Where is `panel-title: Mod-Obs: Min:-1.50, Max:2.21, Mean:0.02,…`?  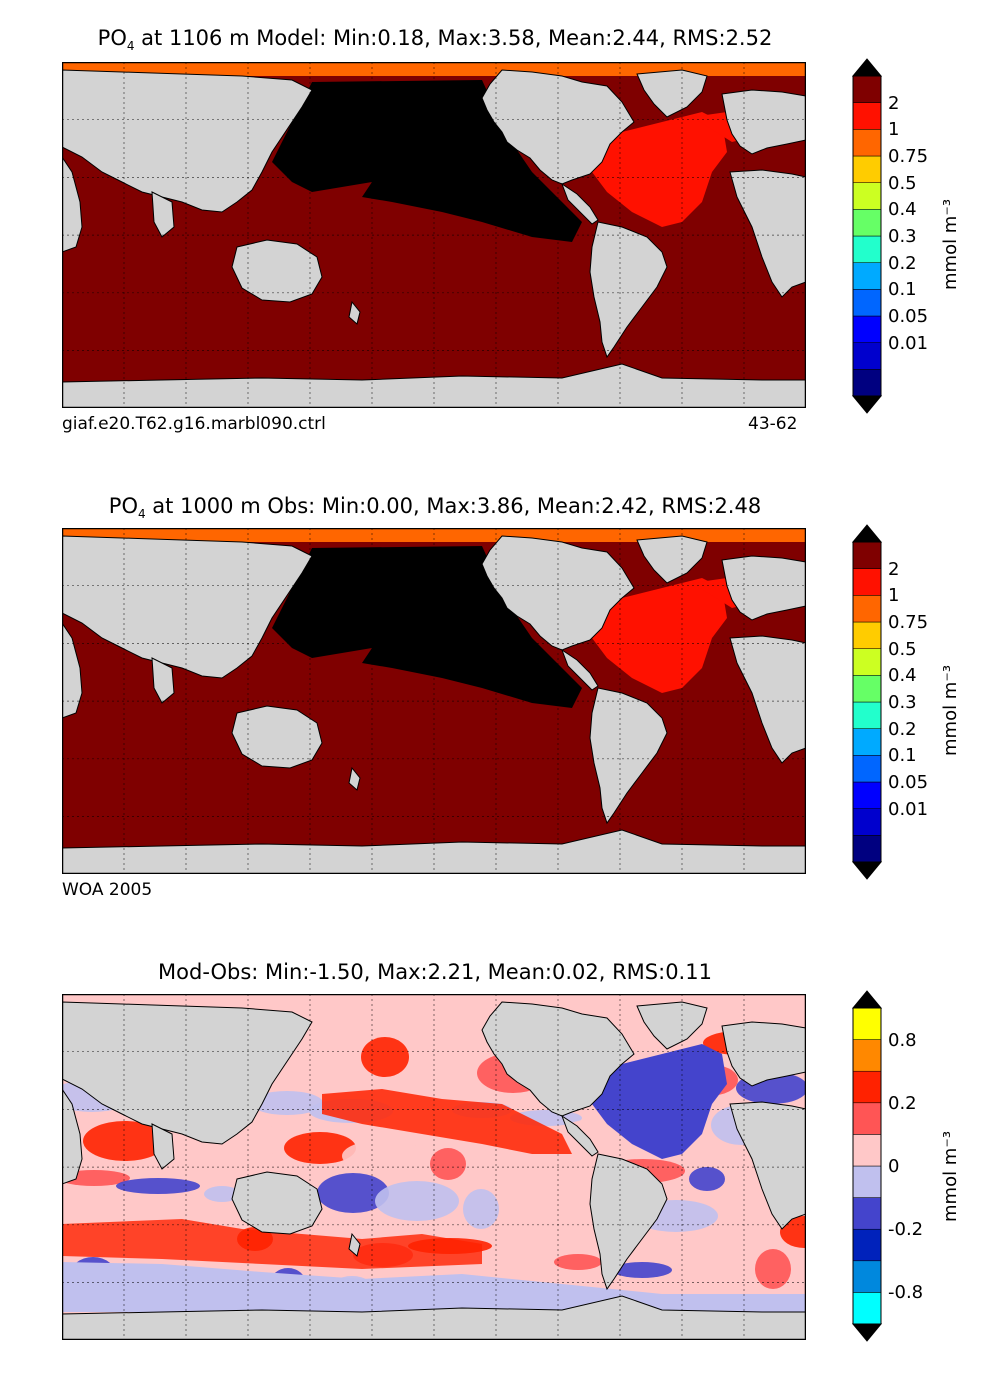 panel-title: Mod-Obs: Min:-1.50, Max:2.21, Mean:0.02,… is located at coordinates (435, 972).